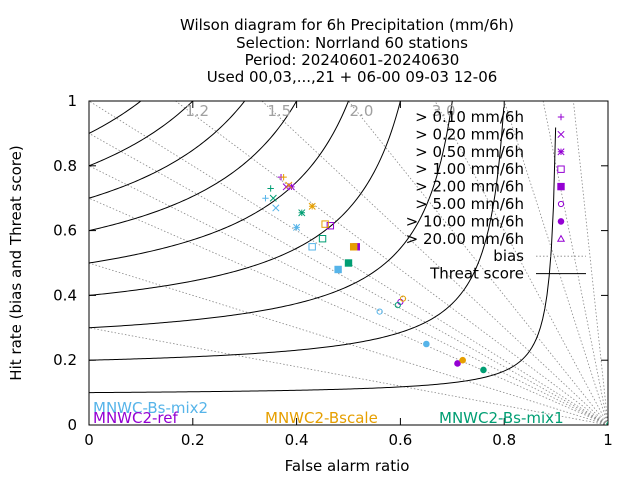 The width and height of the screenshot is (640, 480). I want to click on y-tick-label: 0.8, so click(65, 166).